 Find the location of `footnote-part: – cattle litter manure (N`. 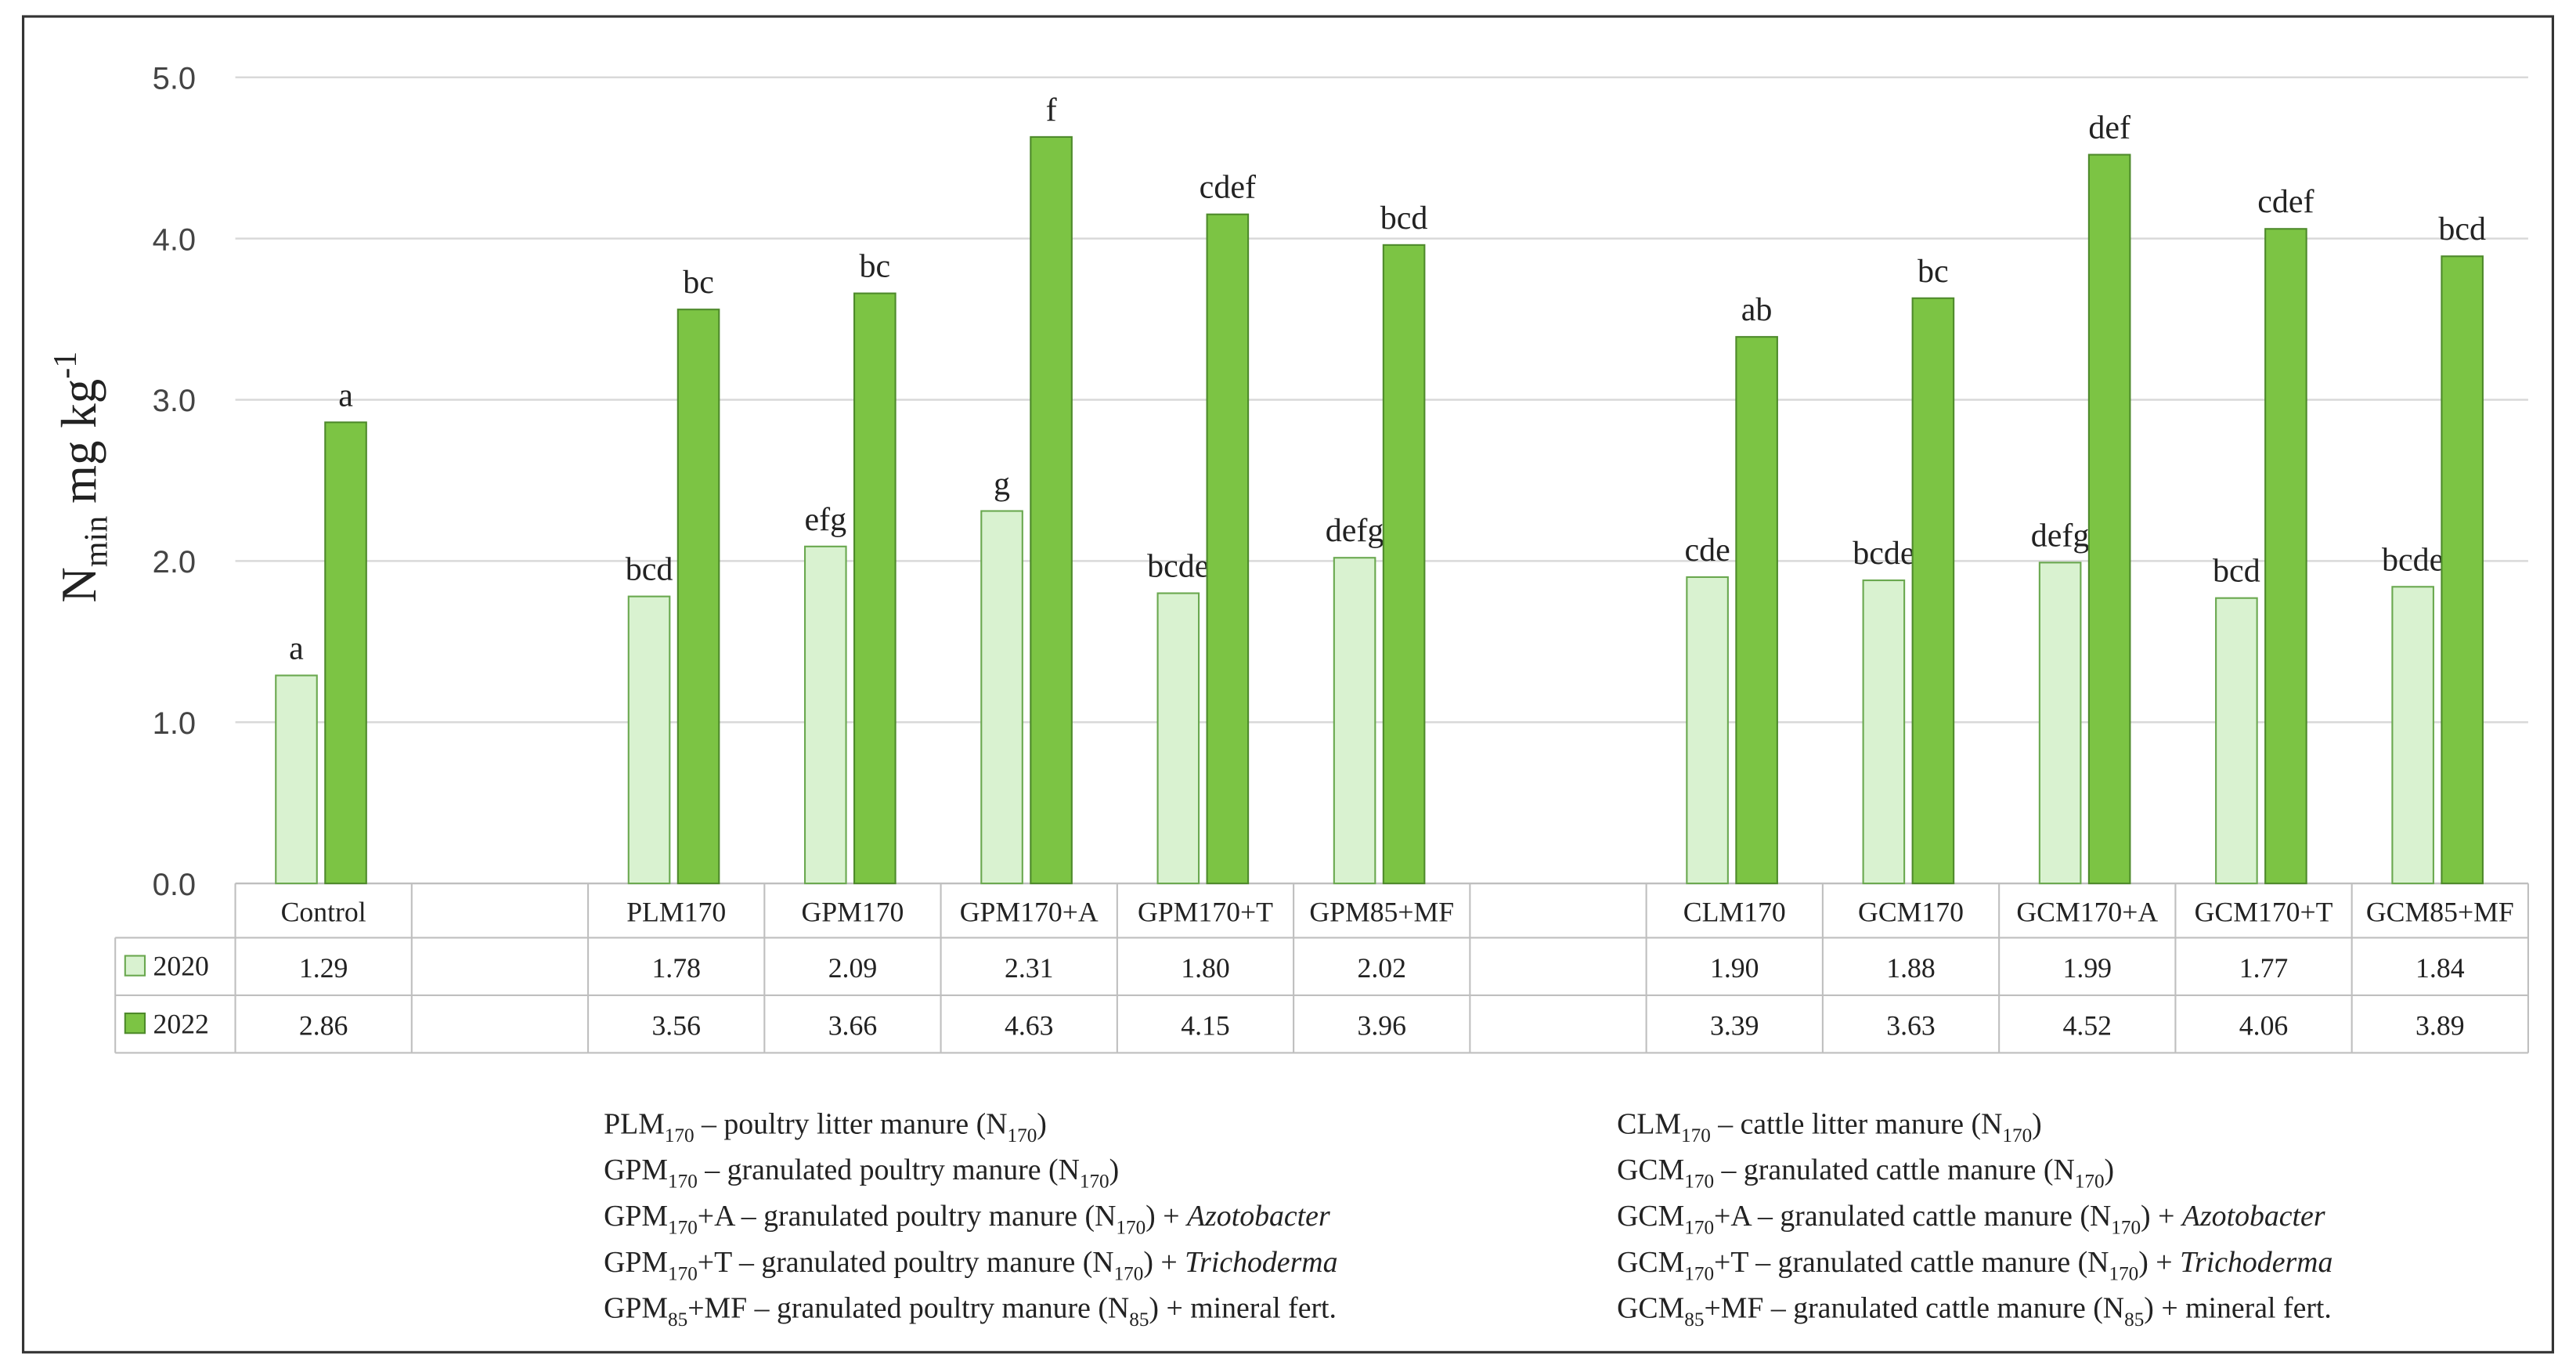

footnote-part: – cattle litter manure (N is located at coordinates (1857, 1123).